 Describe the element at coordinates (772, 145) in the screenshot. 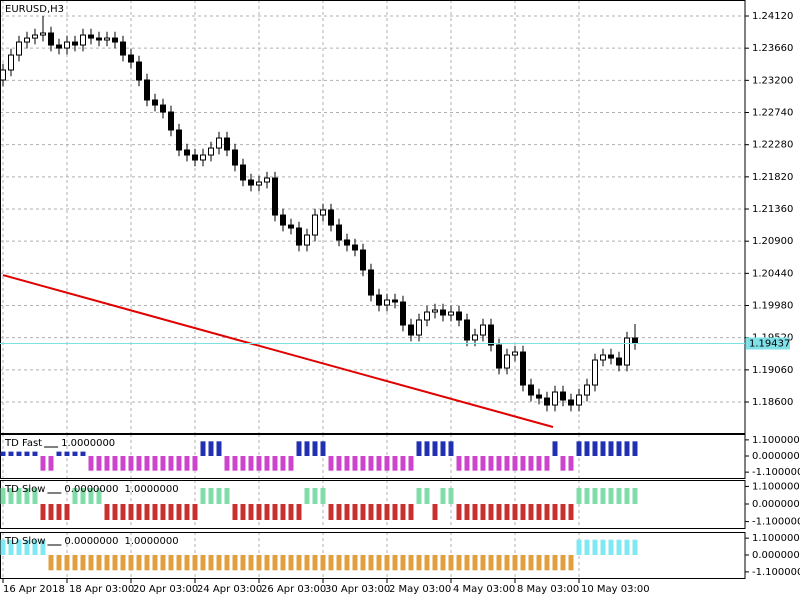

I see `y-tick-label: 1.22280` at that location.